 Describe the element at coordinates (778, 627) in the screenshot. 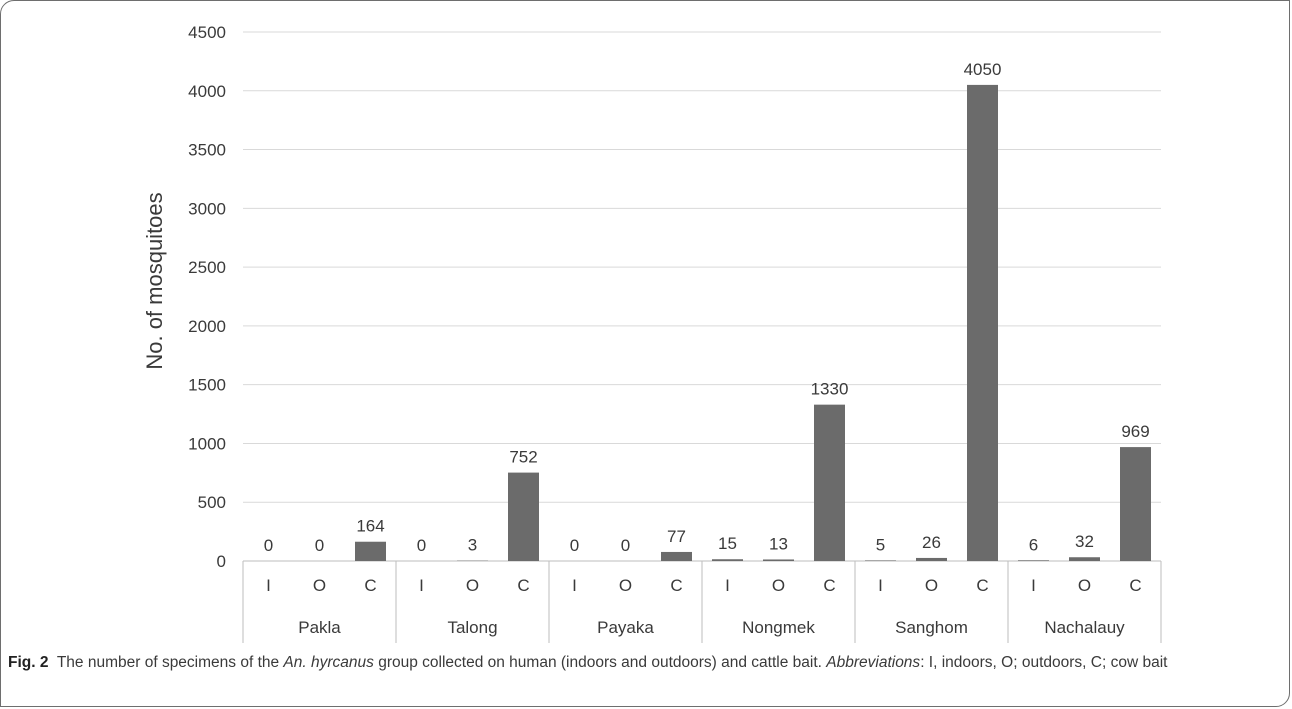

I see `x-group-label: Nongmek` at that location.